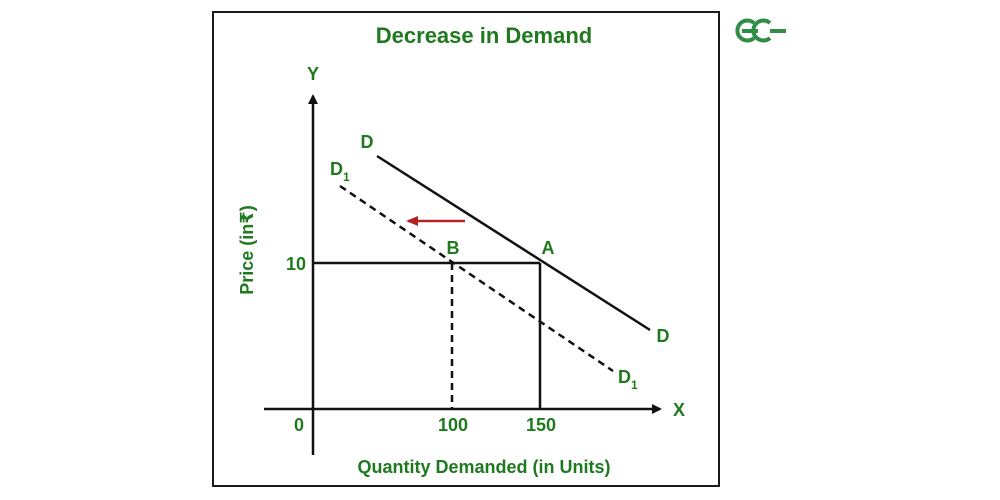  Describe the element at coordinates (513, 243) in the screenshot. I see `demand-curve-d` at that location.